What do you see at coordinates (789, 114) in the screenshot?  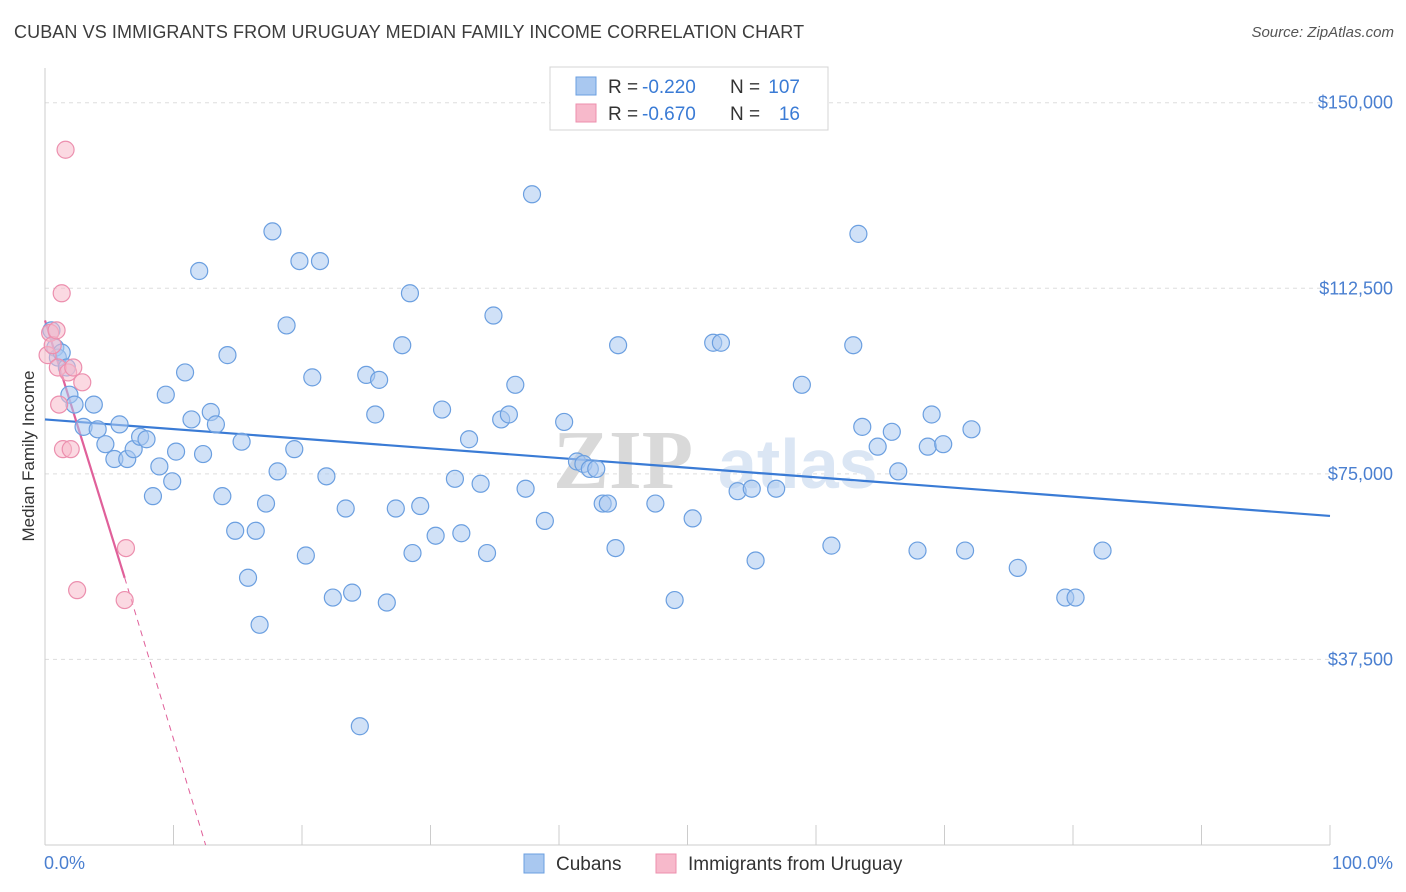 I see `legend-n-value-2: 16` at bounding box center [789, 114].